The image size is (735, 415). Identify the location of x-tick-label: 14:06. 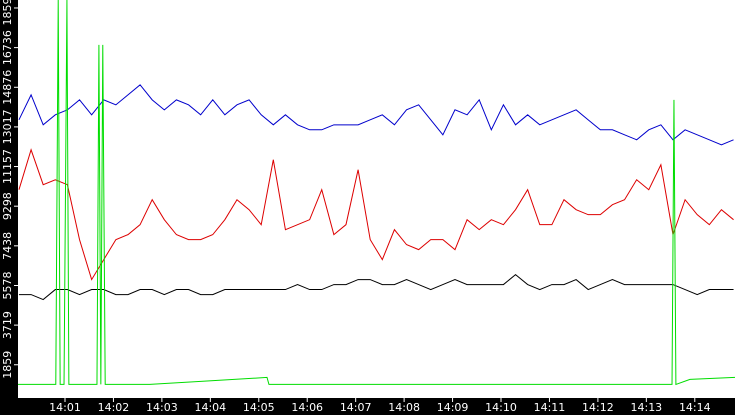
(307, 407).